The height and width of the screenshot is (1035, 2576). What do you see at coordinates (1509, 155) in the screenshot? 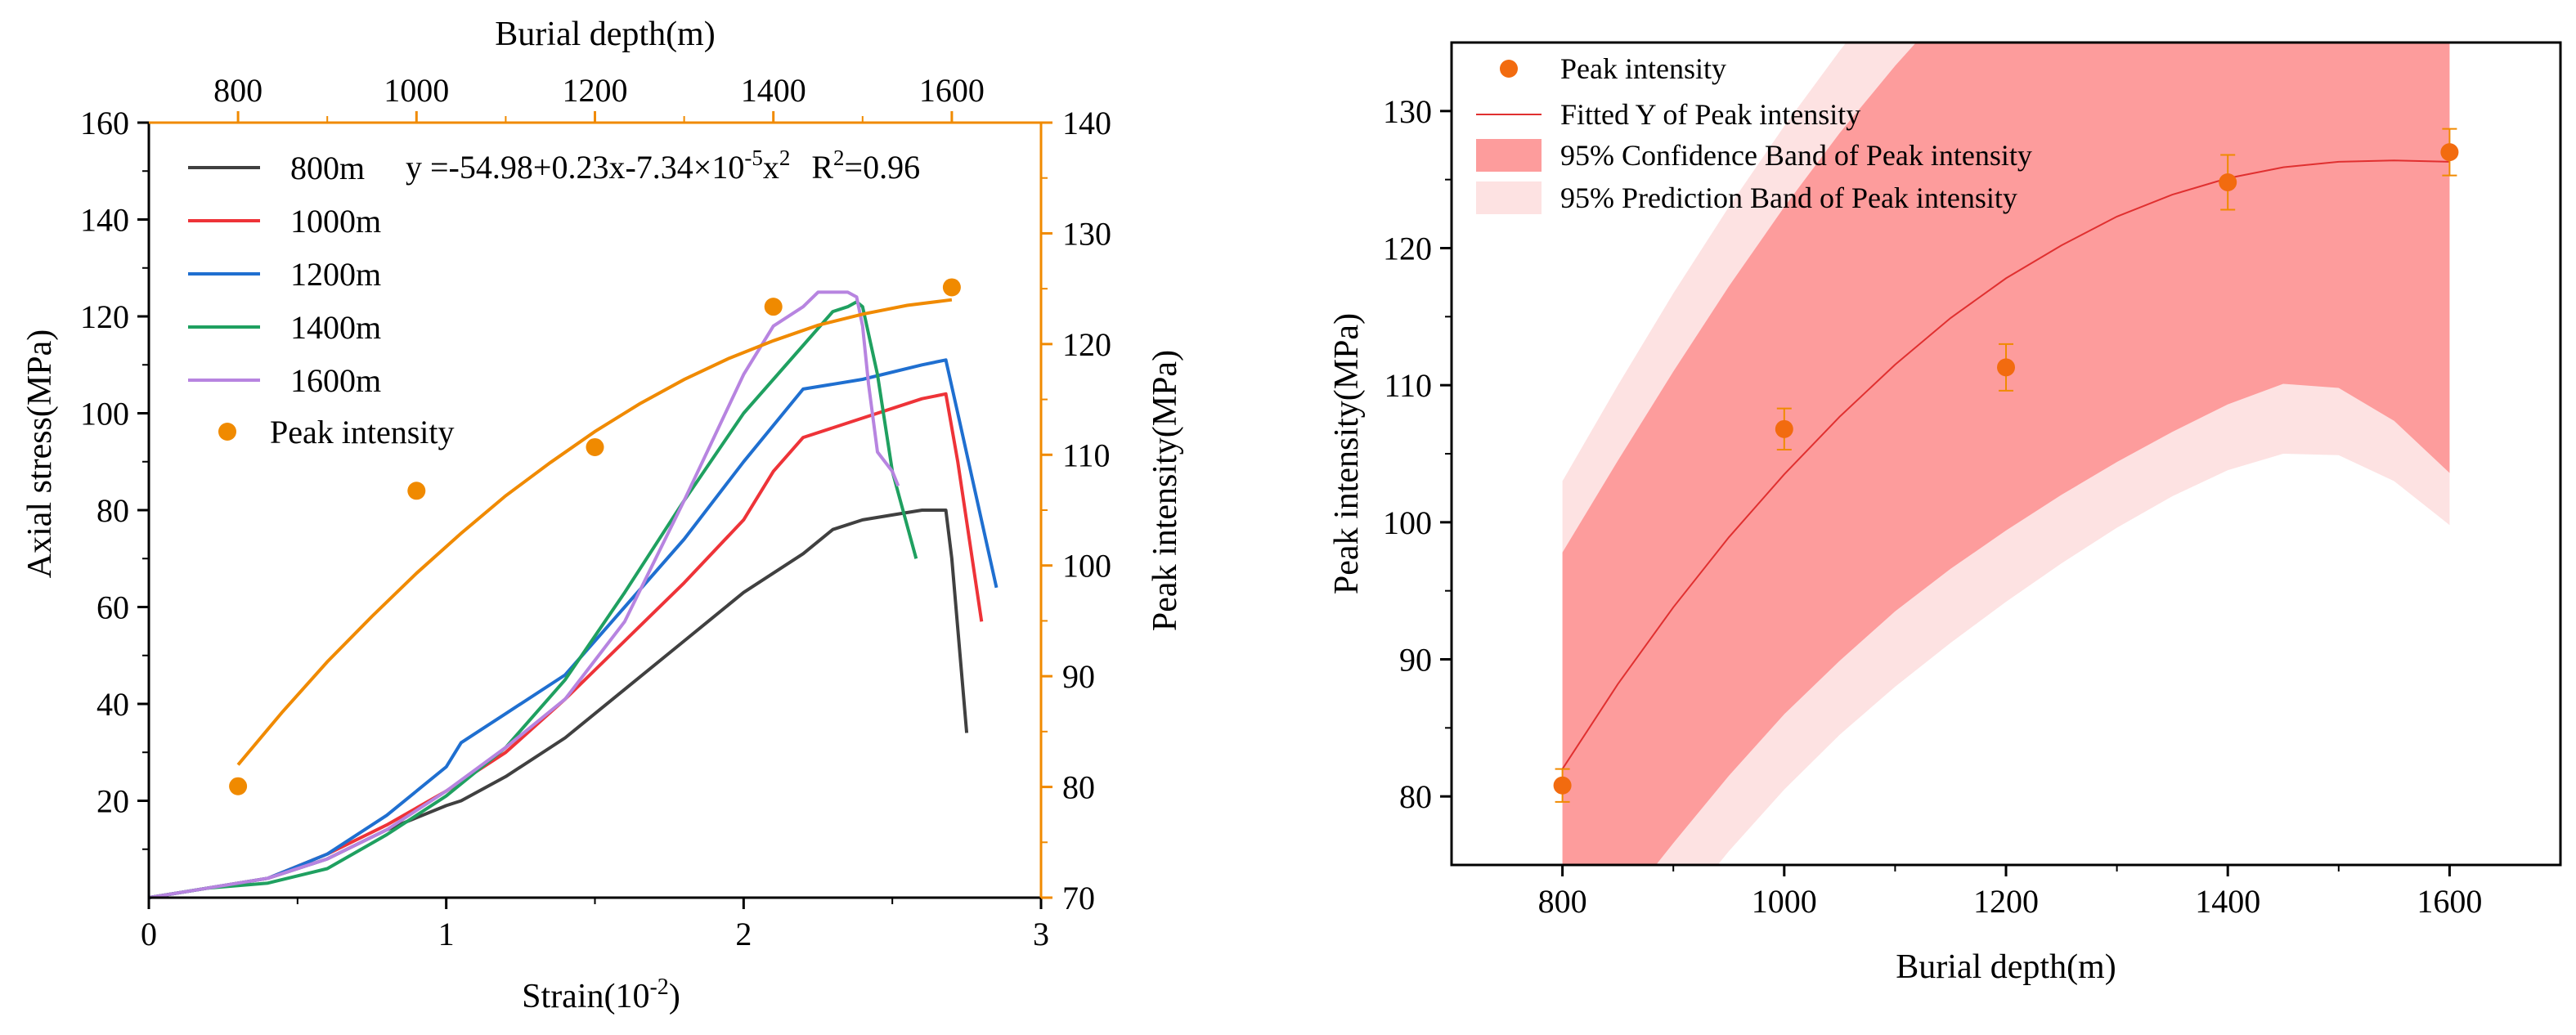
I see `right-legend-confidence-swatch` at bounding box center [1509, 155].